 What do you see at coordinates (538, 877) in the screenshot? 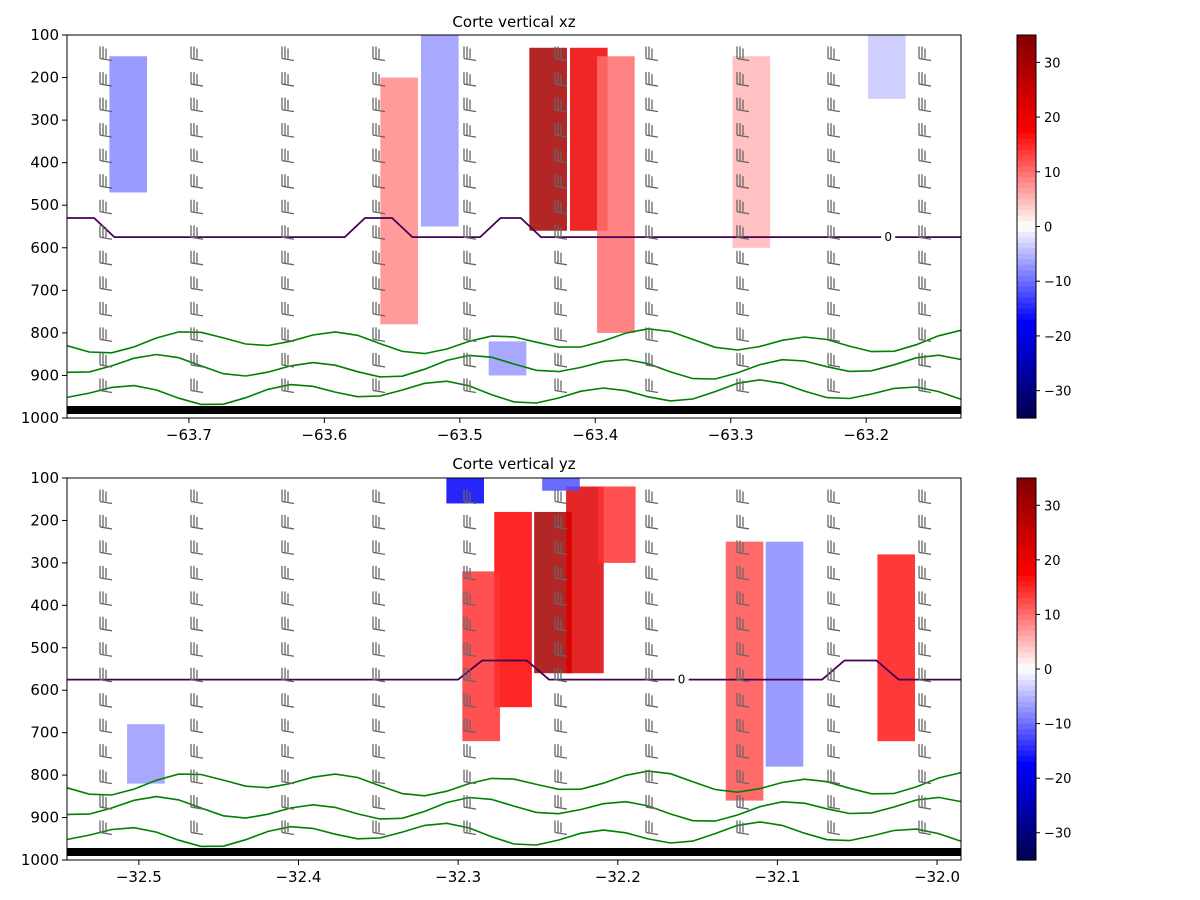
I see `x-axis-ticks-yz: −32.5 −32.4 −32.3 −32.2 −32.1 −32.0` at bounding box center [538, 877].